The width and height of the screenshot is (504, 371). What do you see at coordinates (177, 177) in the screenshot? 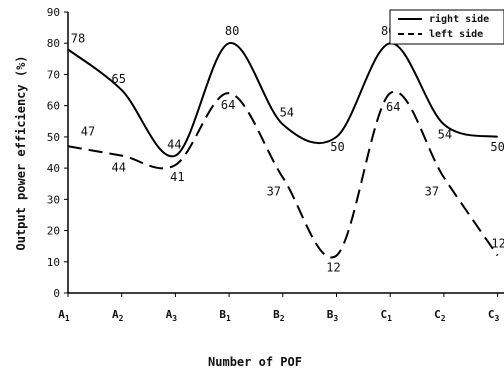
I see `data-label: 41` at bounding box center [177, 177].